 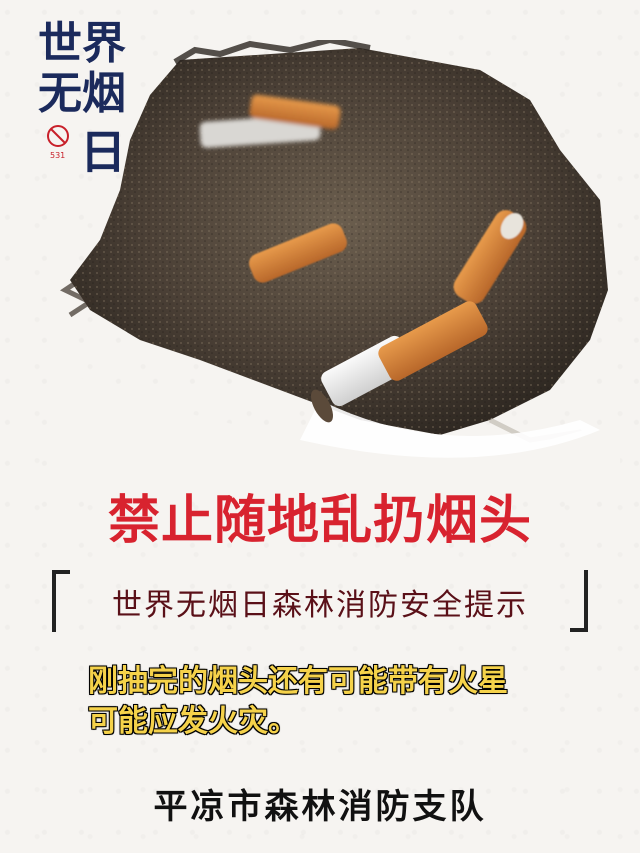 What do you see at coordinates (57, 155) in the screenshot?
I see `logo-badge: 531` at bounding box center [57, 155].